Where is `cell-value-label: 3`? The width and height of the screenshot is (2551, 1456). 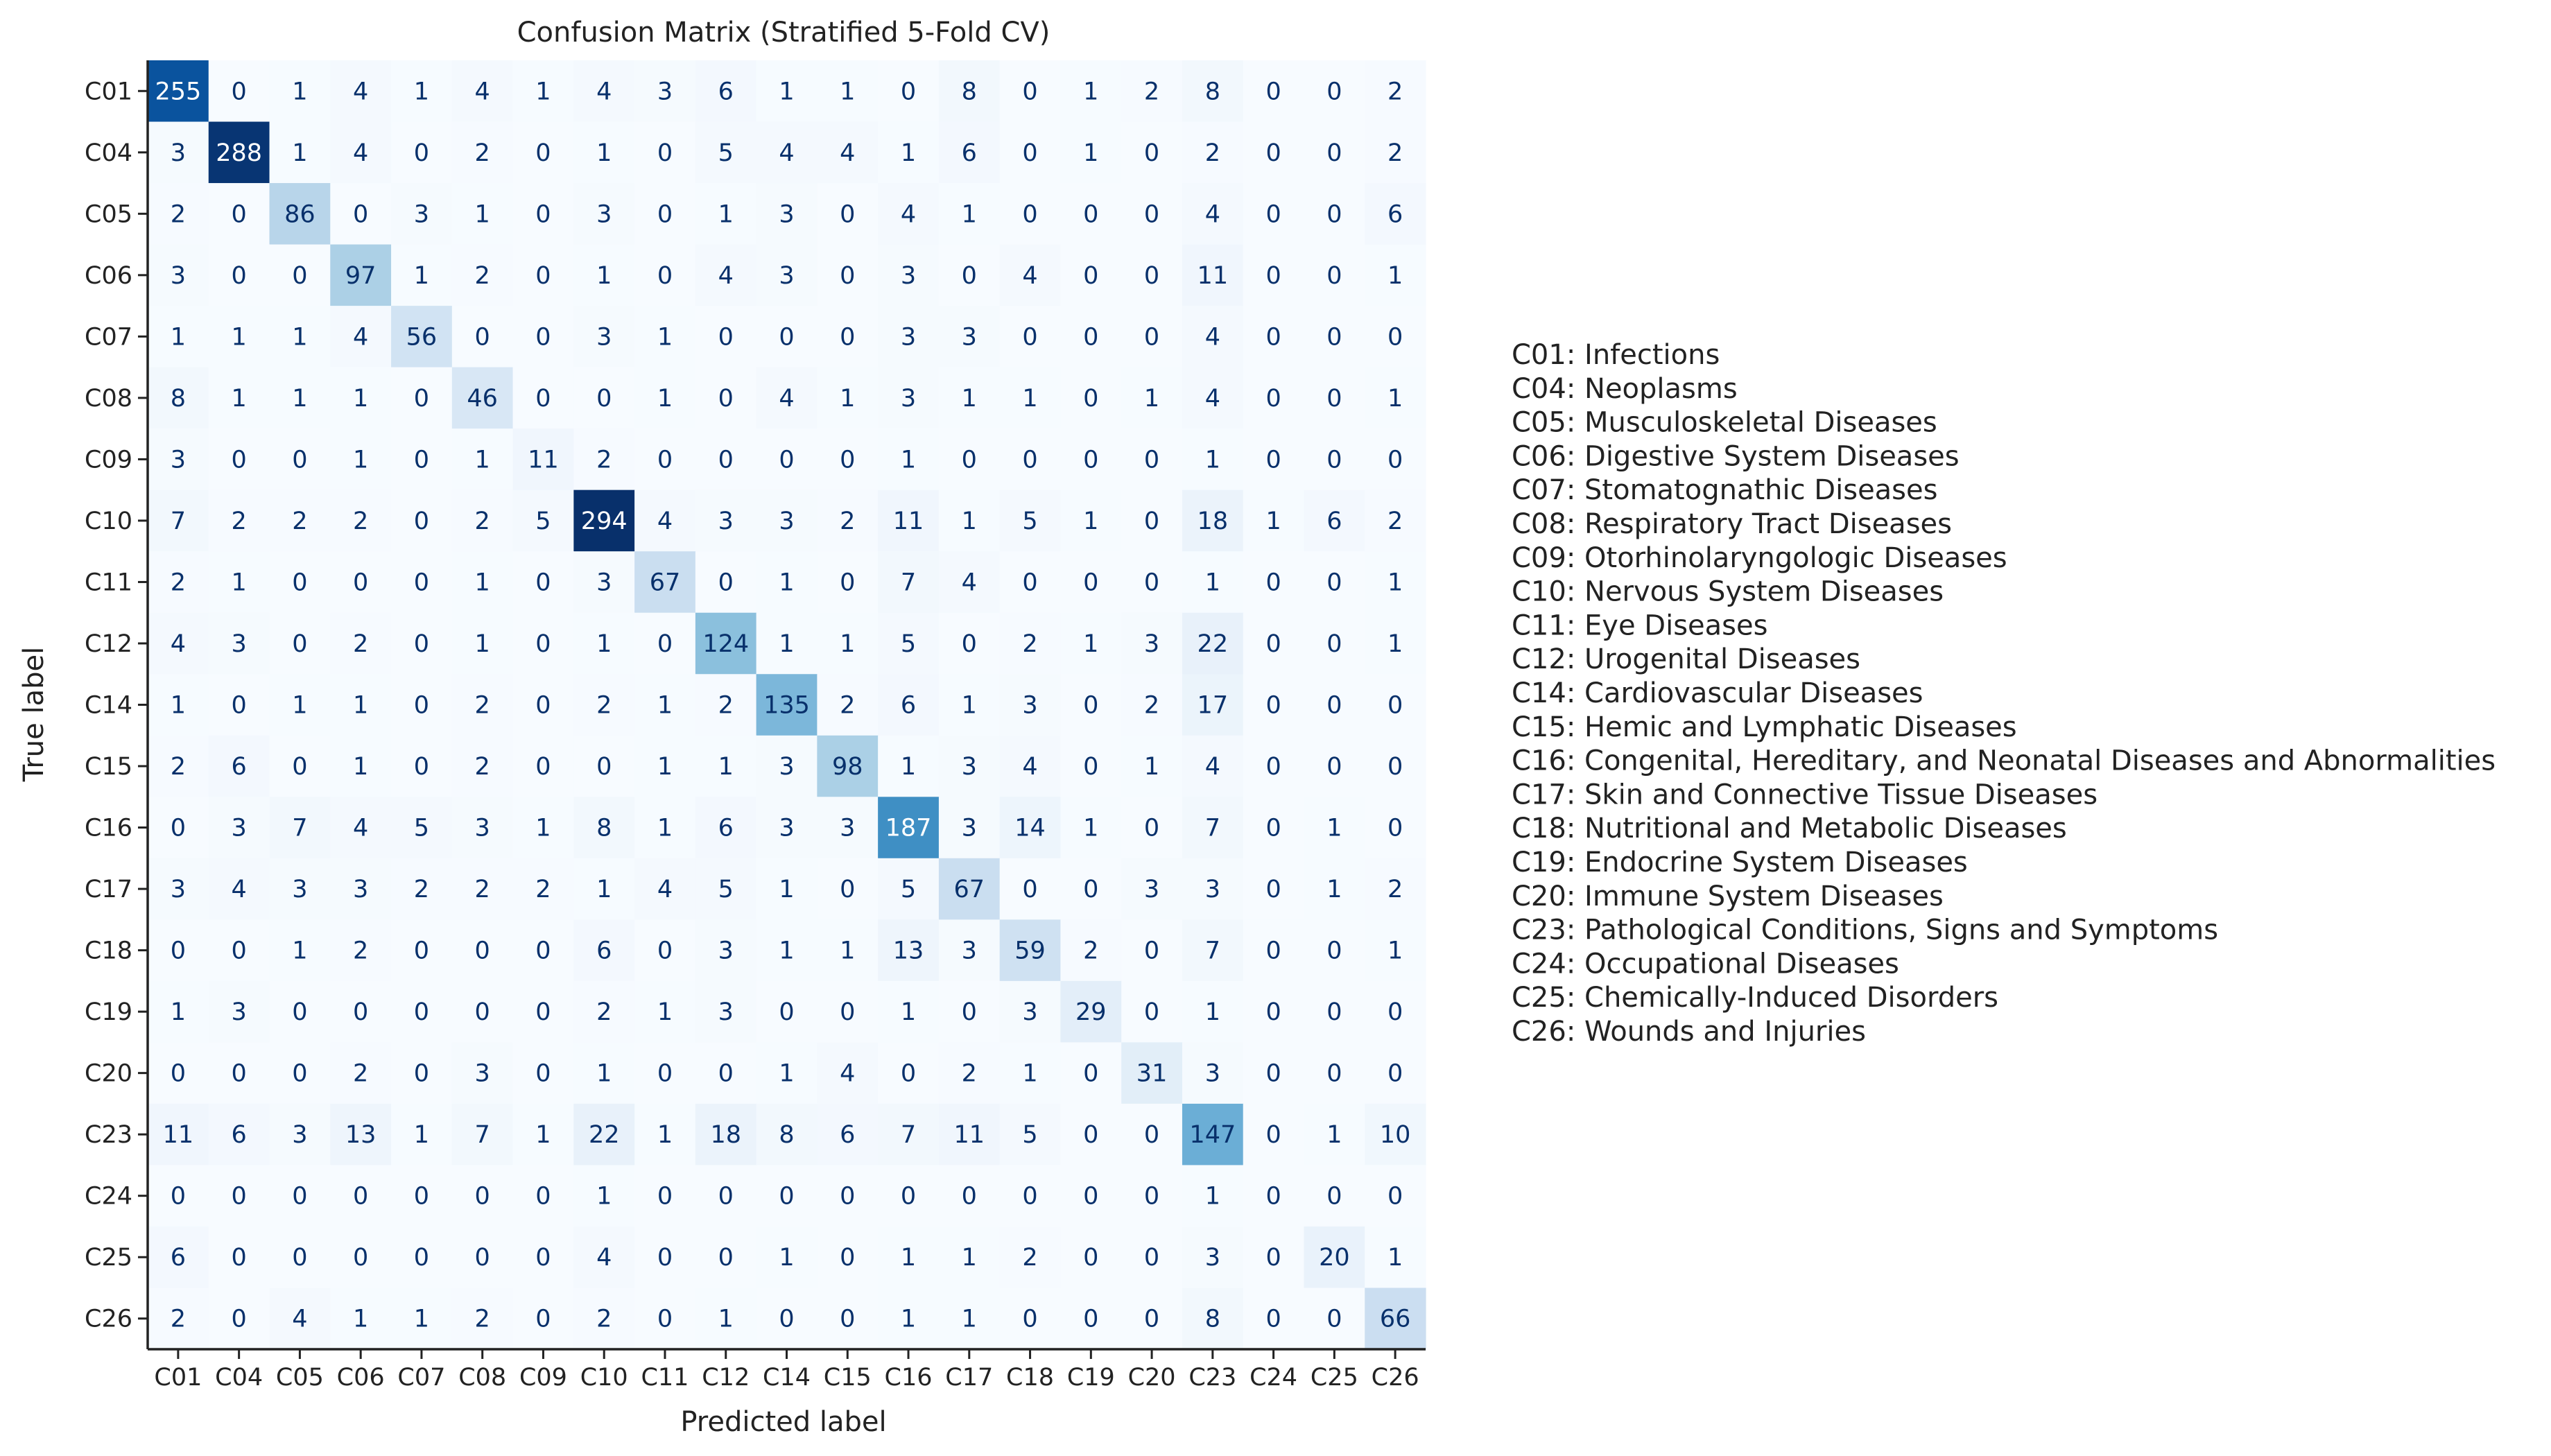 cell-value-label: 3 is located at coordinates (1212, 1258).